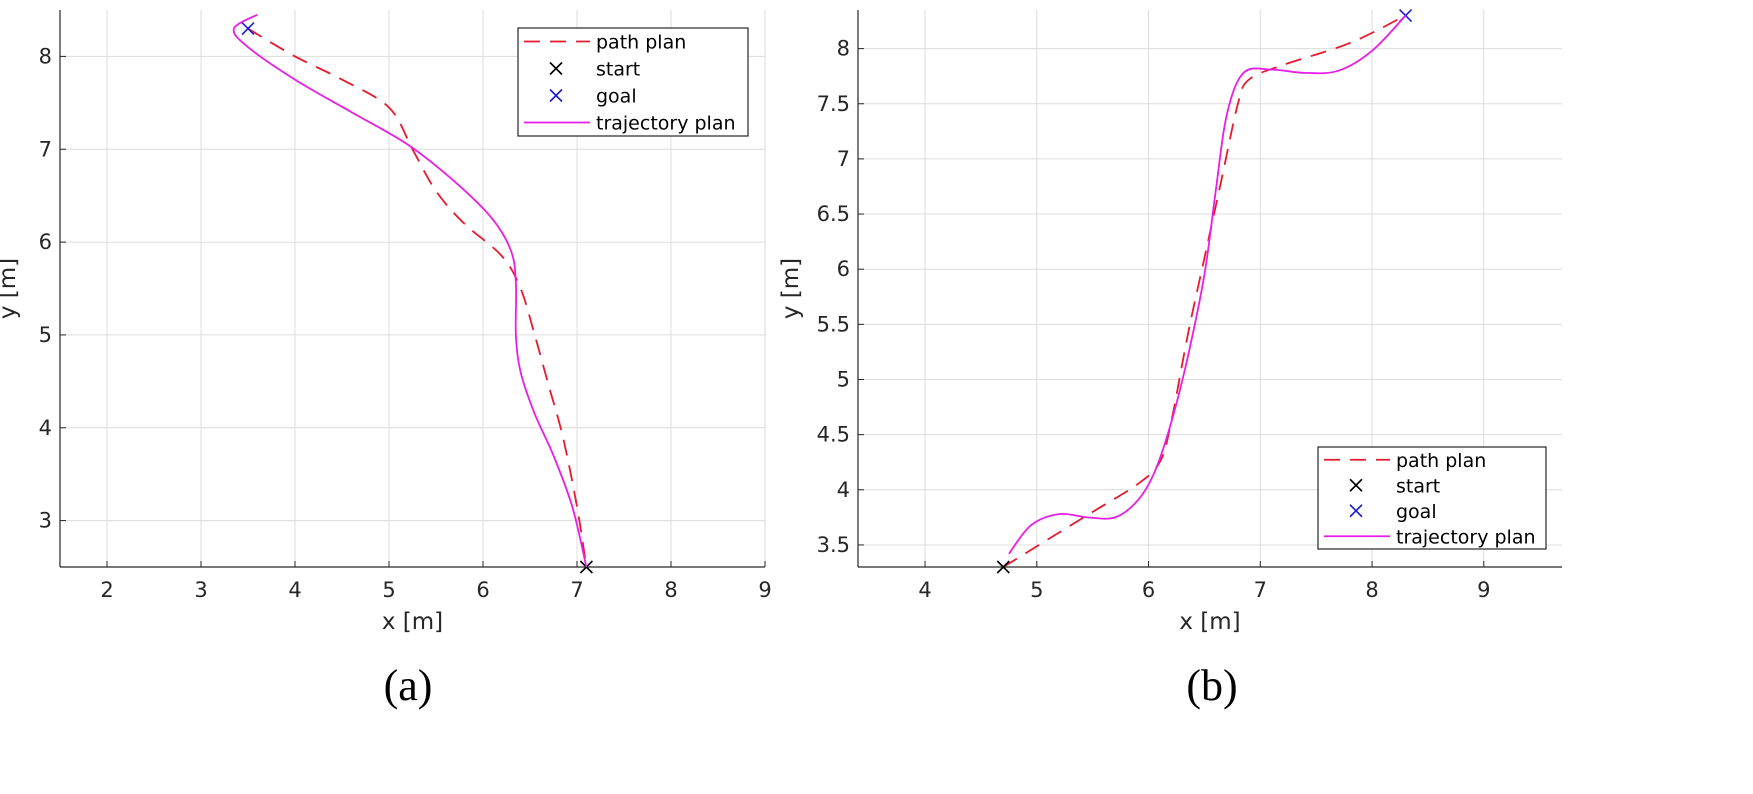 The width and height of the screenshot is (1753, 794). Describe the element at coordinates (833, 104) in the screenshot. I see `y-tick-label: 7.5` at that location.